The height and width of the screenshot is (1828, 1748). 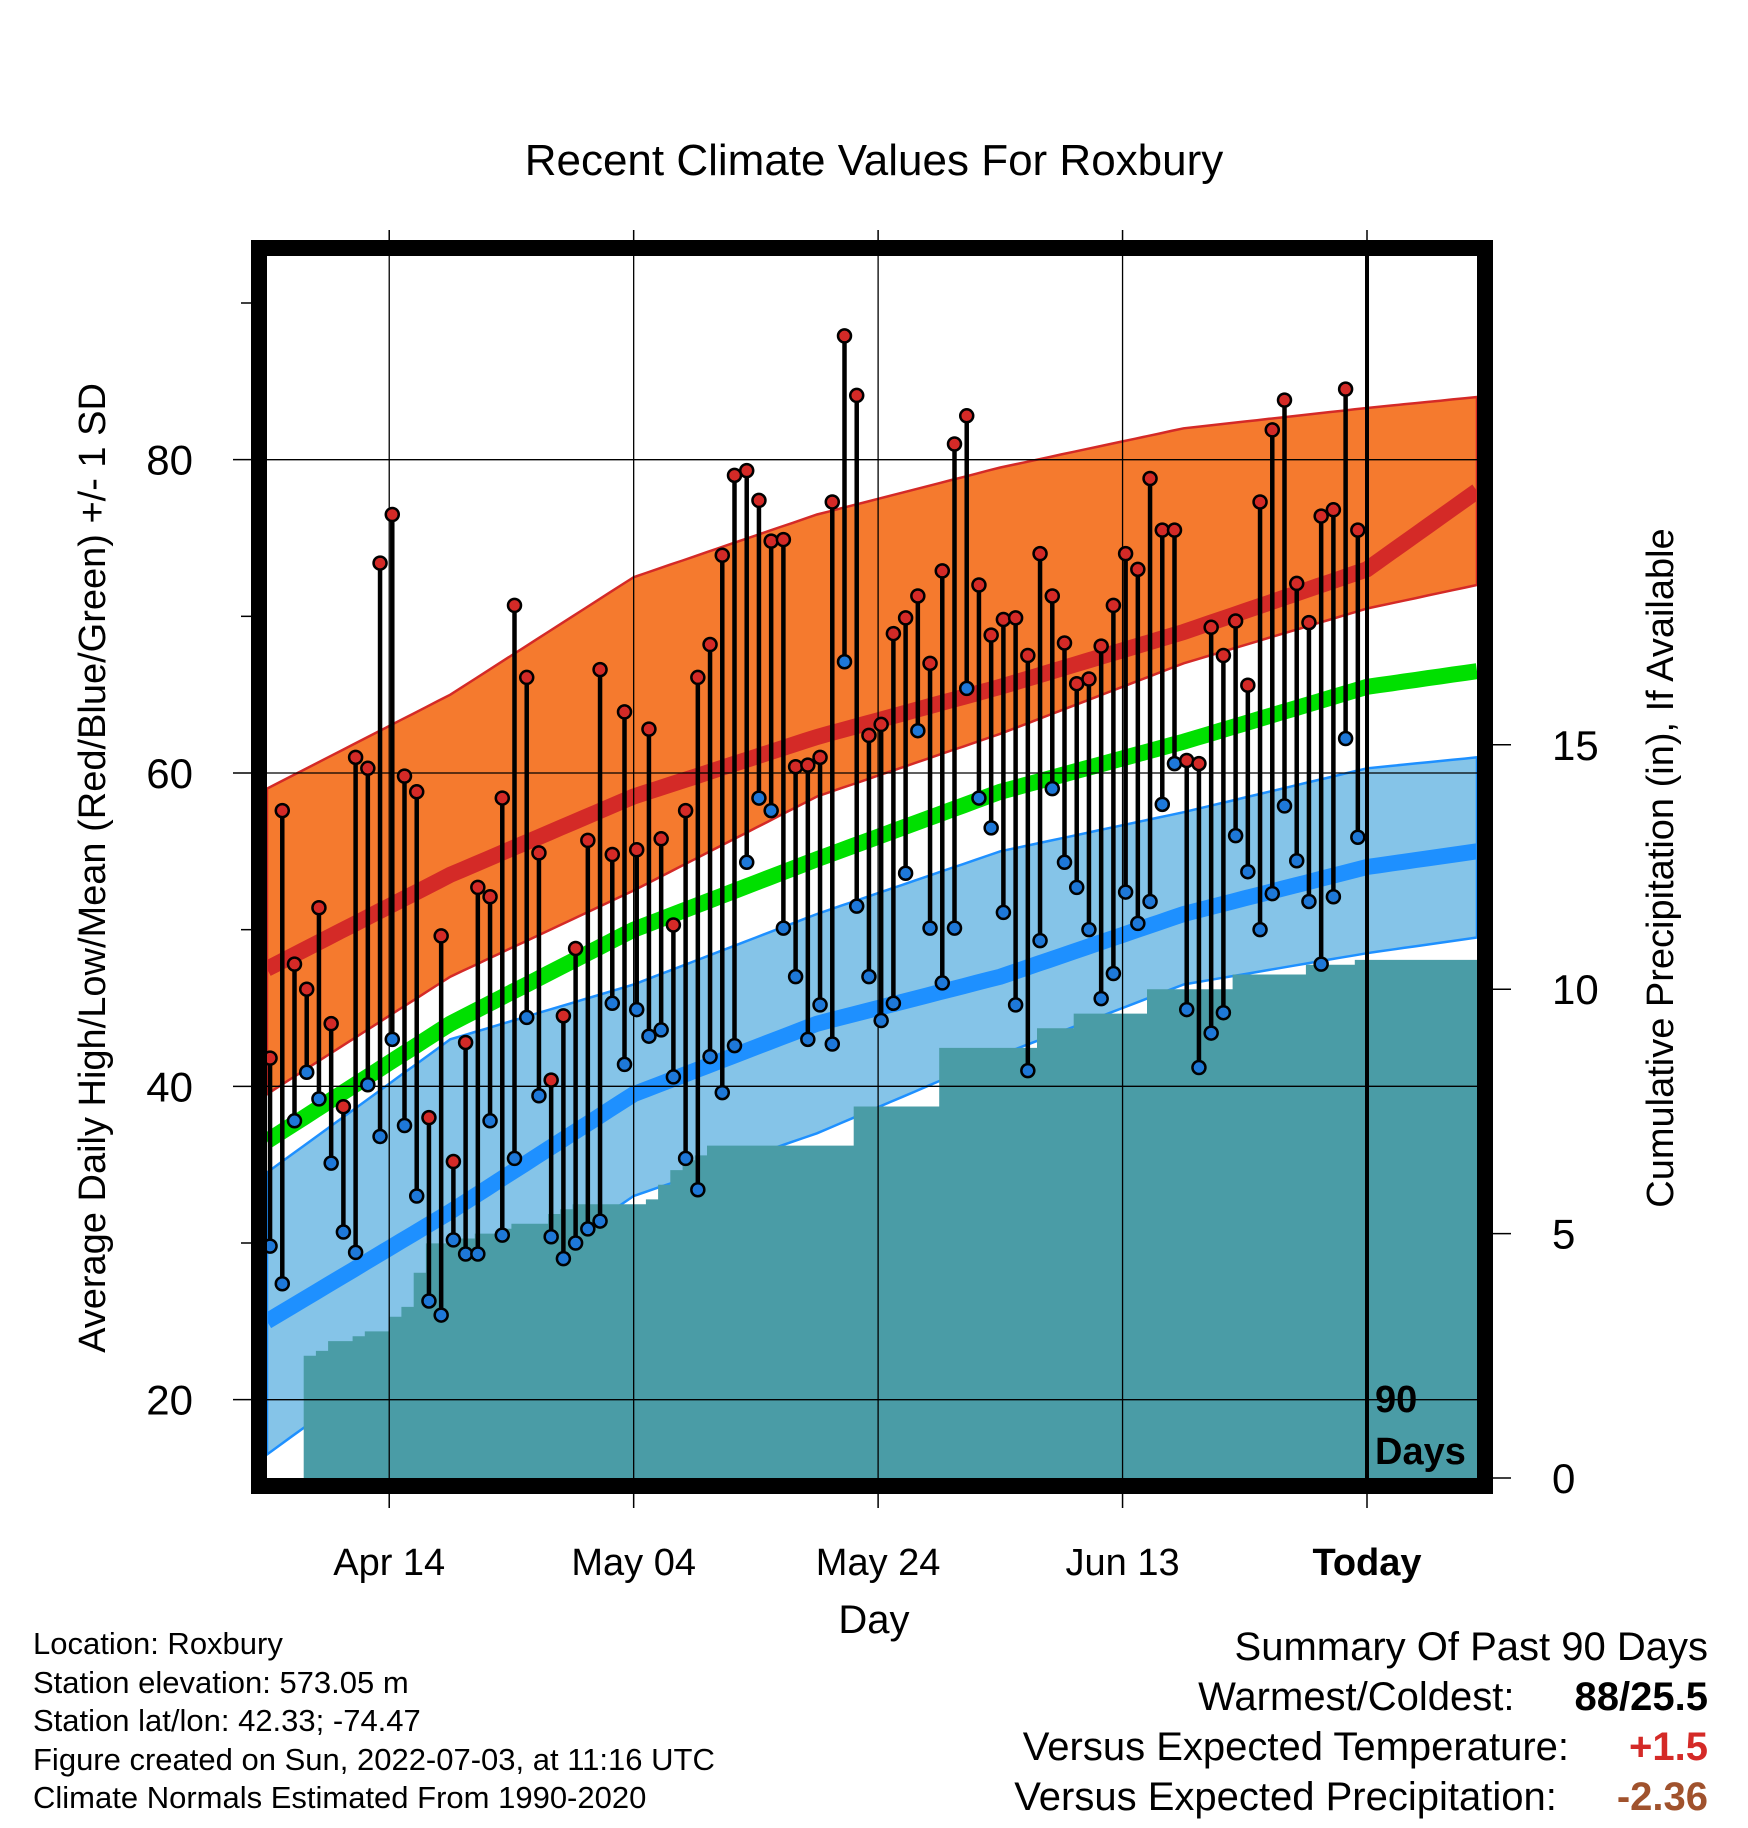 What do you see at coordinates (227, 1720) in the screenshot?
I see `latlon-text: Station lat/lon: 42.33; -74.47` at bounding box center [227, 1720].